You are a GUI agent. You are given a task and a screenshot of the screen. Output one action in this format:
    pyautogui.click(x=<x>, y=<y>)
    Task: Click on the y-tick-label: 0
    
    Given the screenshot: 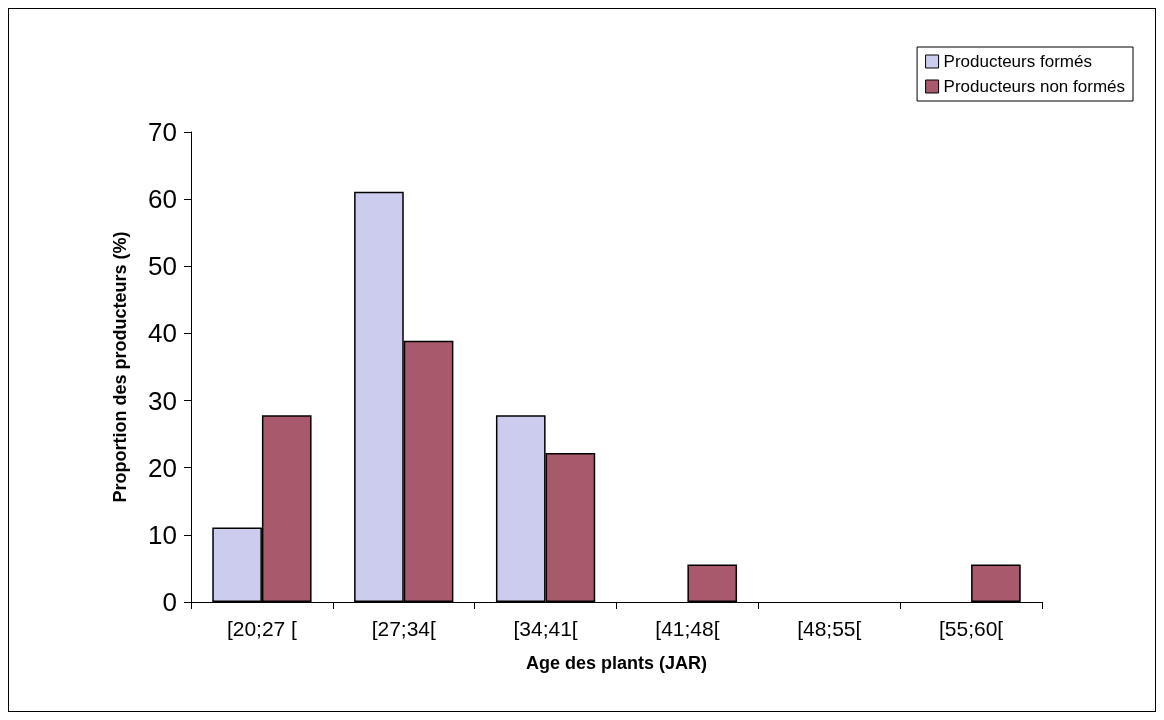 What is the action you would take?
    pyautogui.click(x=169, y=602)
    